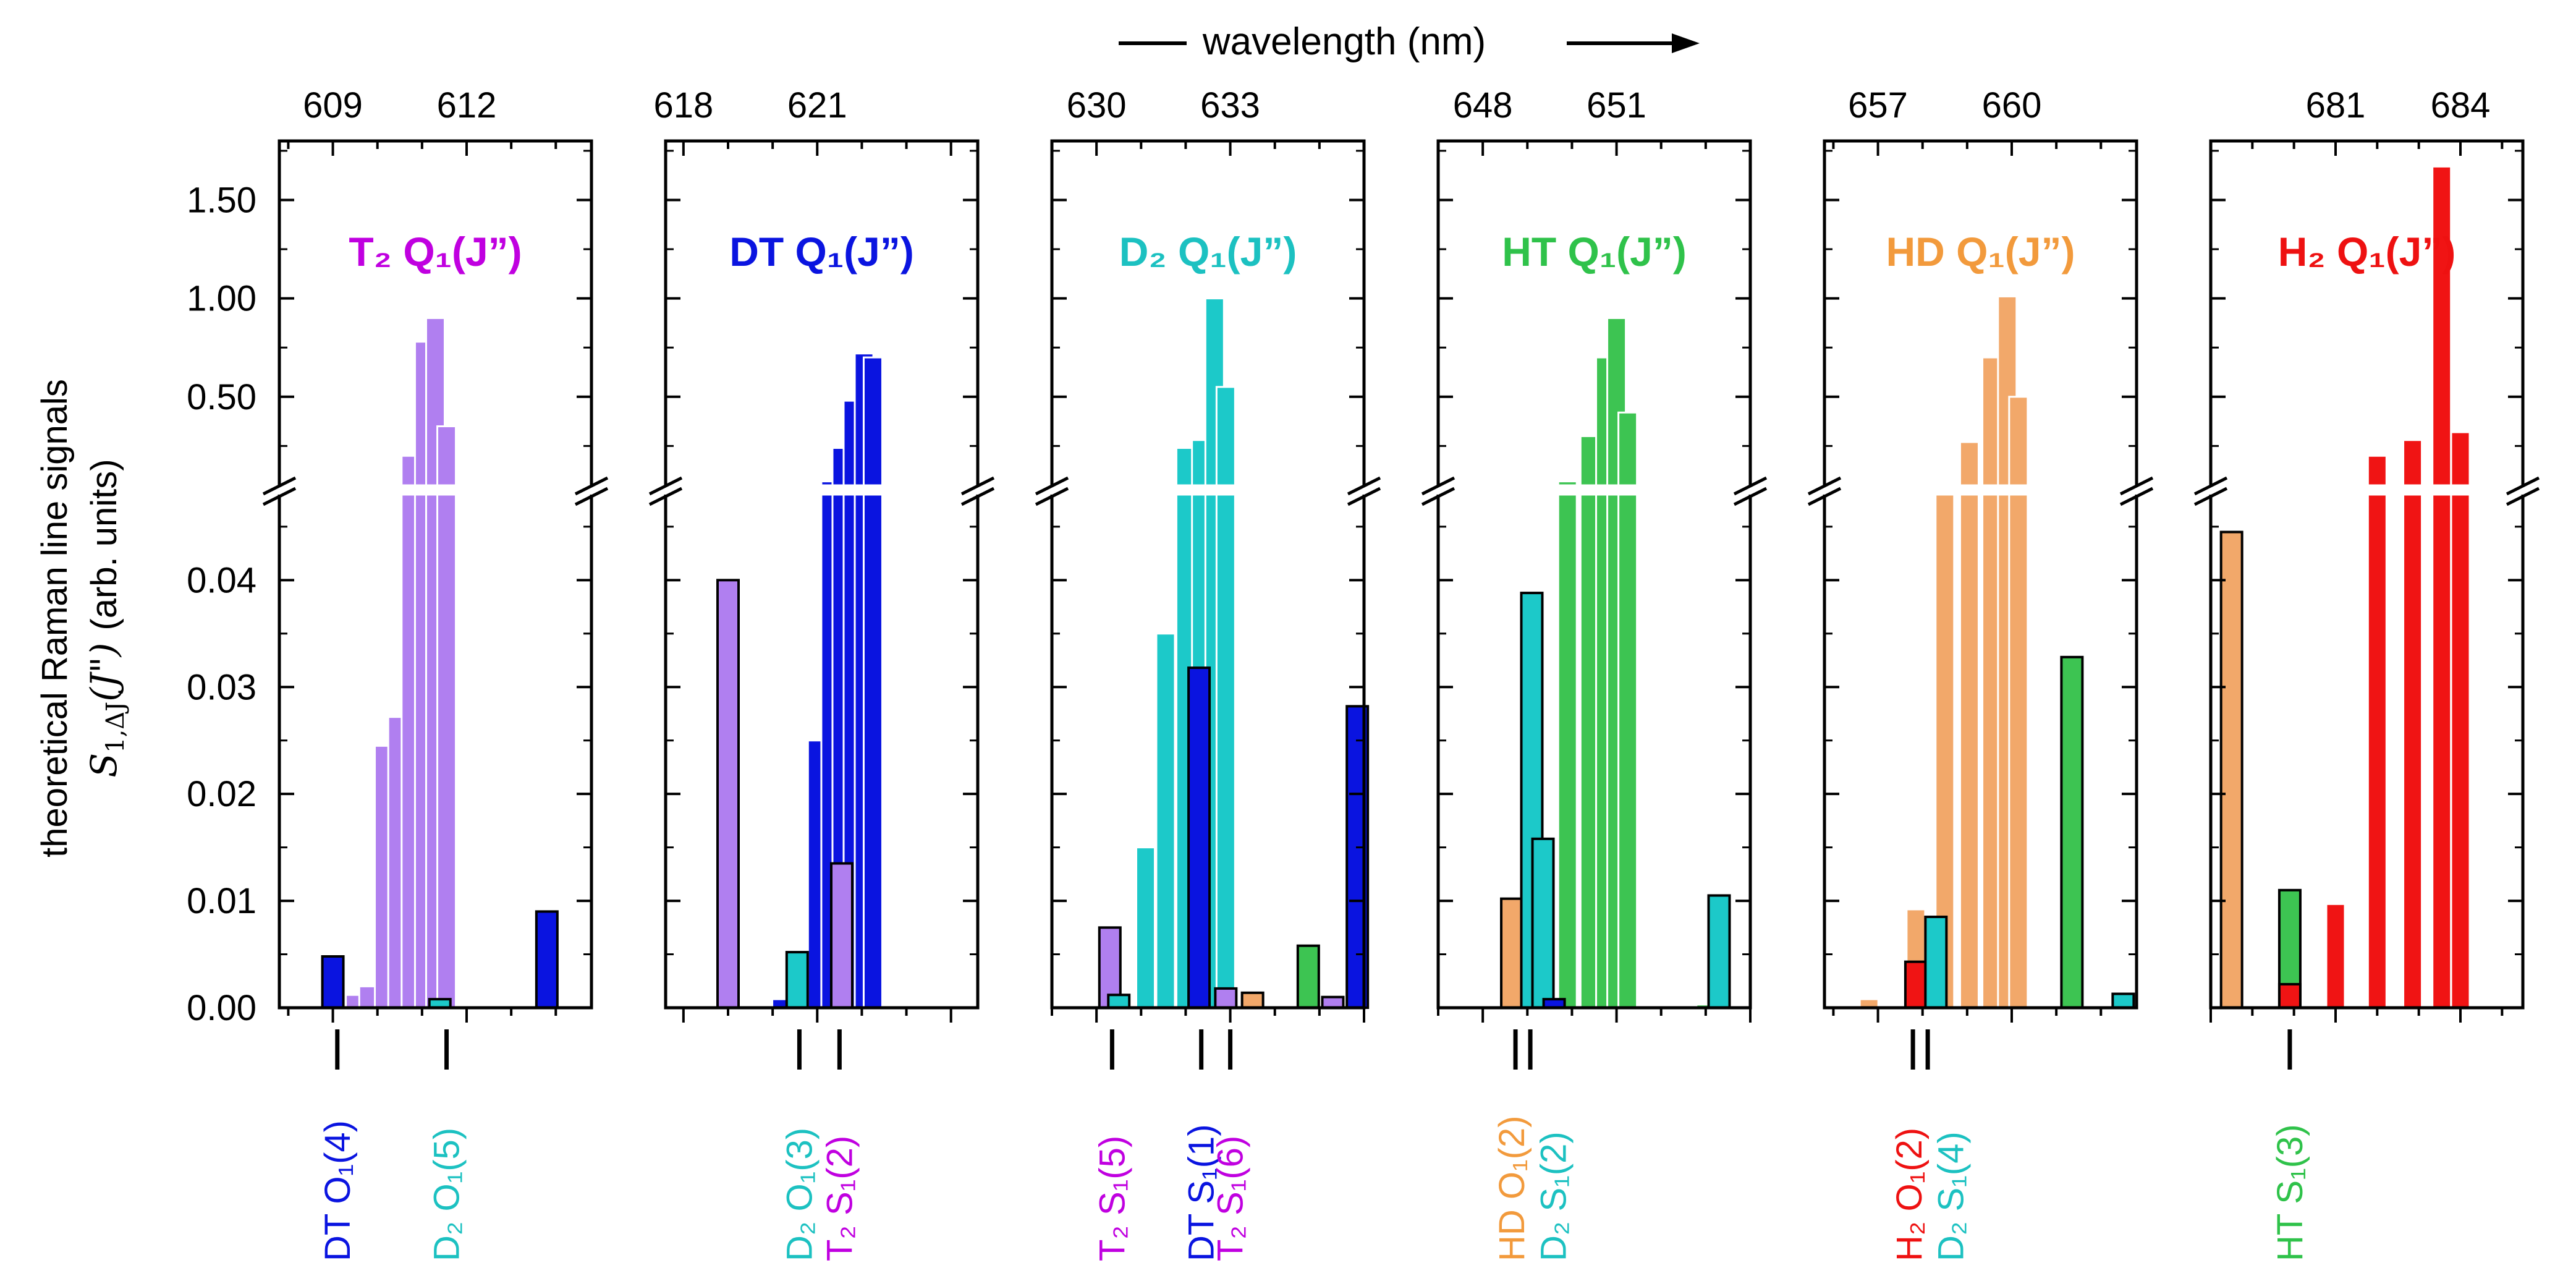 The height and width of the screenshot is (1281, 2576). Describe the element at coordinates (1980, 251) in the screenshot. I see `species-label: HD Q₁(J”)` at that location.